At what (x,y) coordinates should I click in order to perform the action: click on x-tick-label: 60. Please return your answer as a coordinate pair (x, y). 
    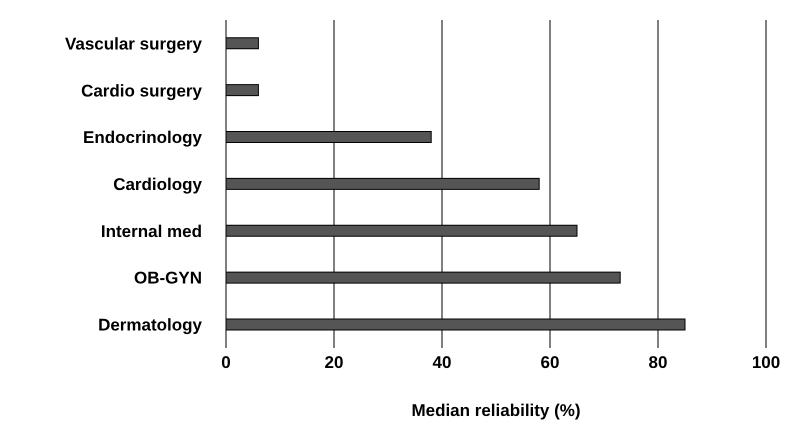
    Looking at the image, I should click on (550, 362).